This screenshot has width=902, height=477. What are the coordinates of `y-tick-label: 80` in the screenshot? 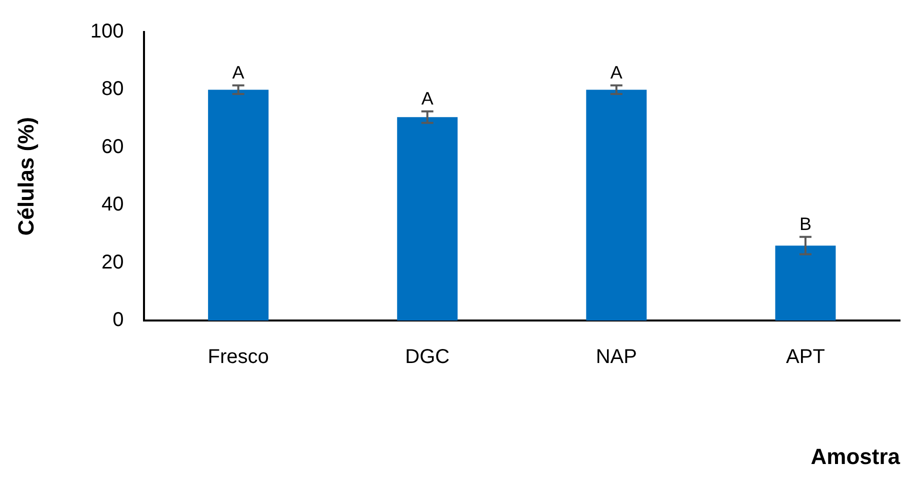 It's located at (113, 89).